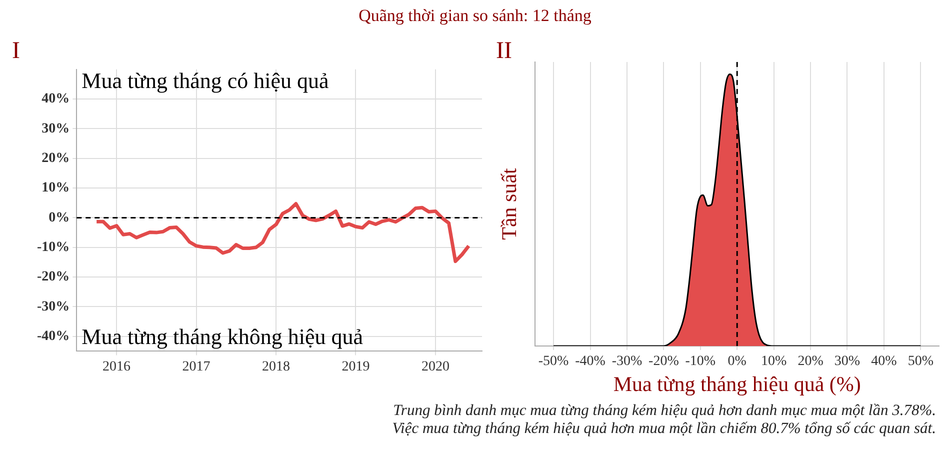  What do you see at coordinates (921, 362) in the screenshot?
I see `x-tick-label: 50%` at bounding box center [921, 362].